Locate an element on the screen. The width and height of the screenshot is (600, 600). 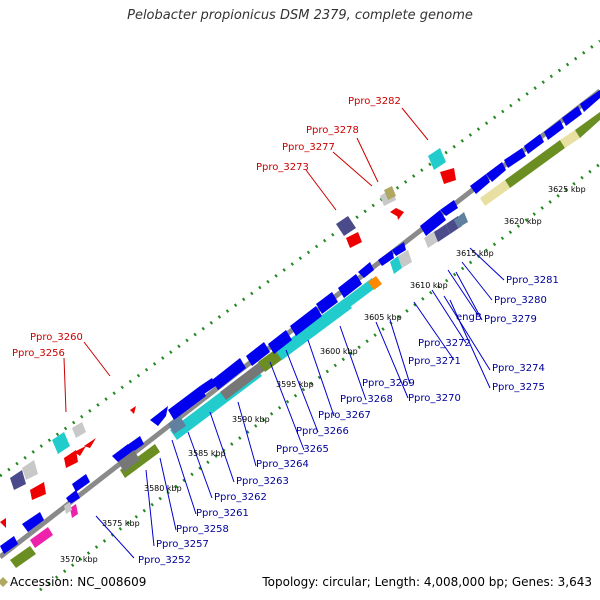
tick-3625: 3625 kbp is located at coordinates (567, 189).